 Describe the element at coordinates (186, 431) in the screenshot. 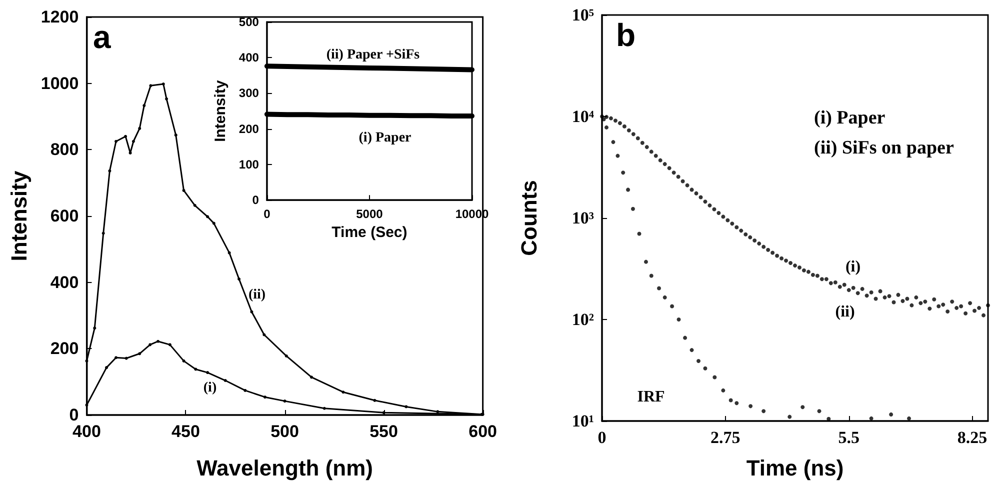

I see `x-tick-label: 450` at that location.